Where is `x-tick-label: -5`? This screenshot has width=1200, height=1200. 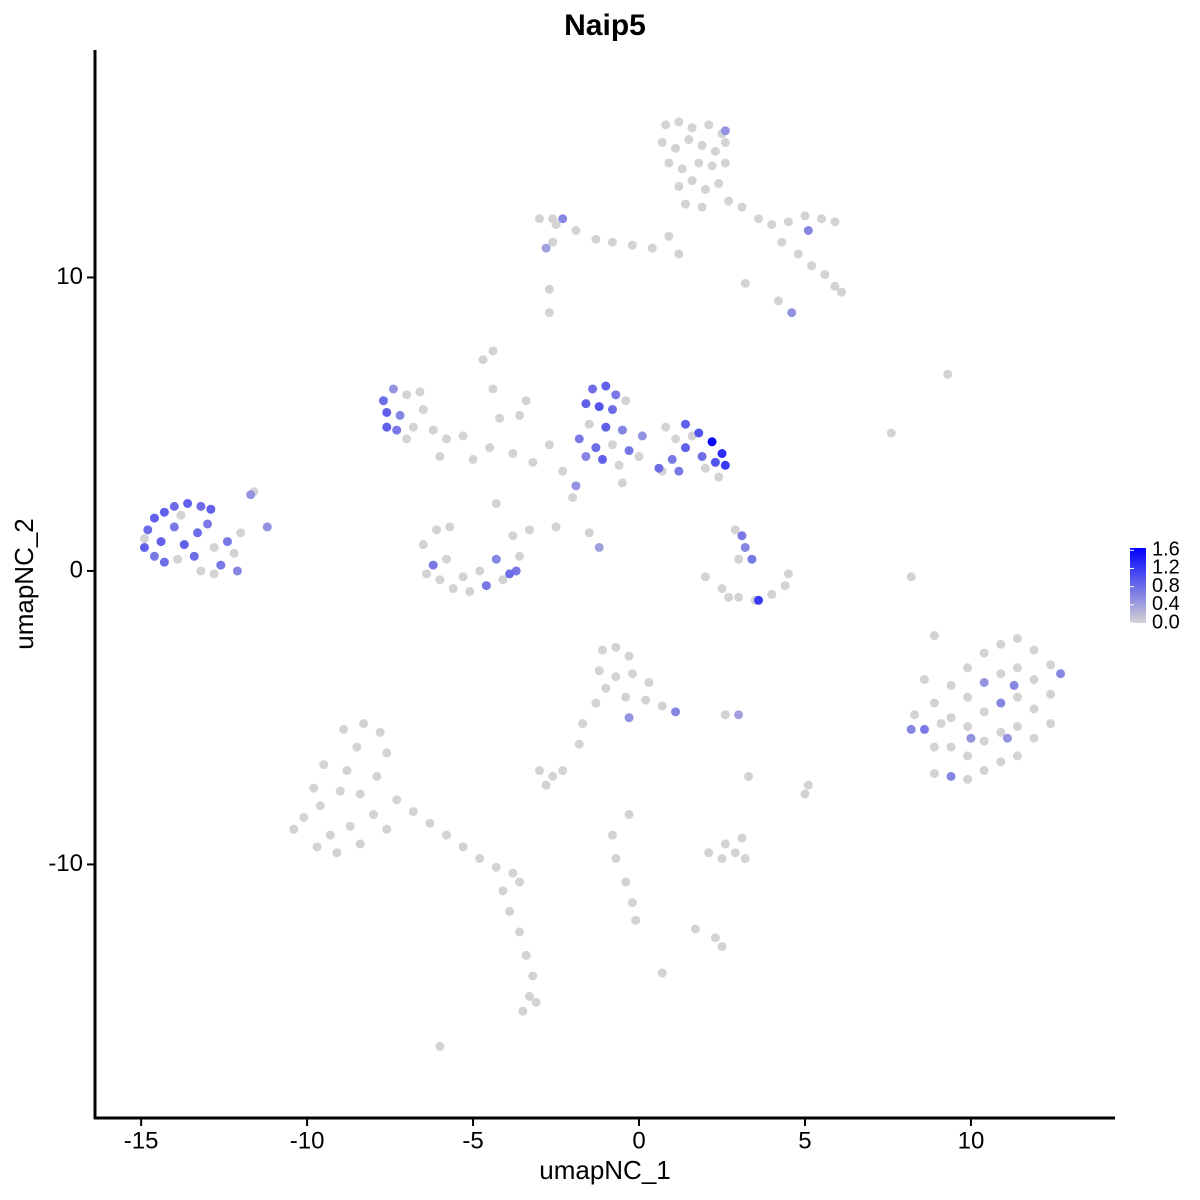 x-tick-label: -5 is located at coordinates (472, 1140).